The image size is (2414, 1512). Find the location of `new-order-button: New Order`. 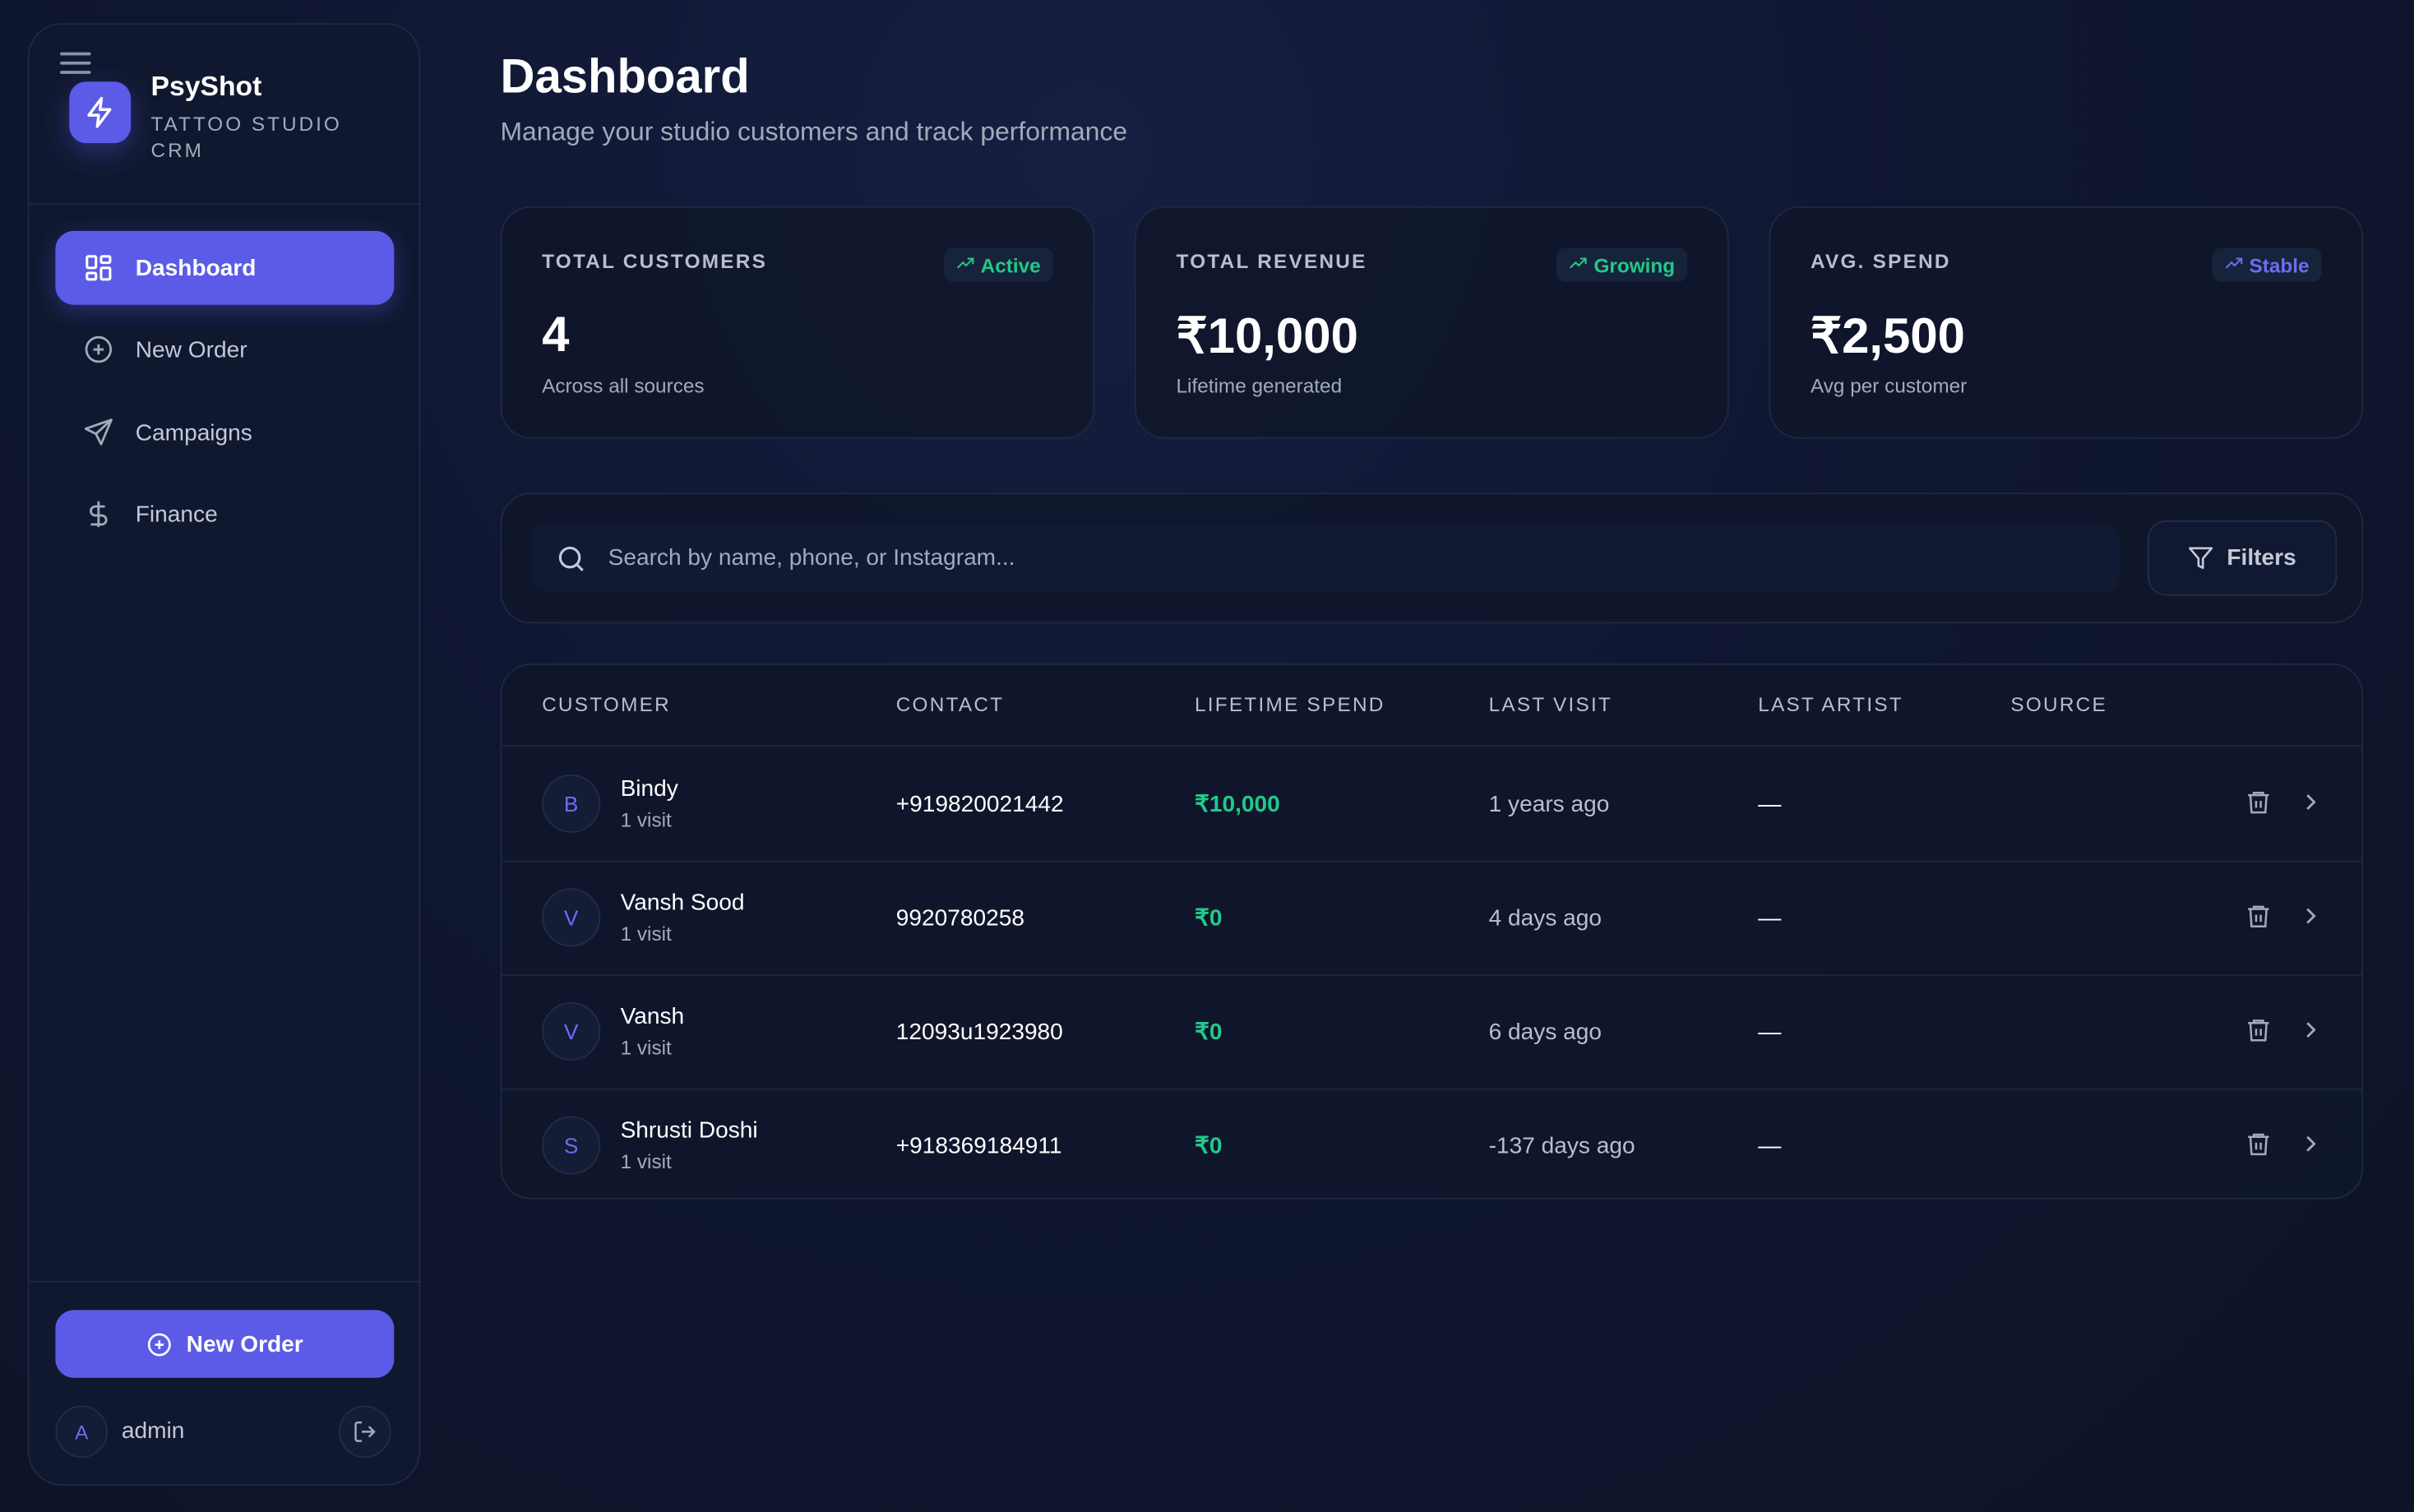

new-order-button: New Order is located at coordinates (225, 1344).